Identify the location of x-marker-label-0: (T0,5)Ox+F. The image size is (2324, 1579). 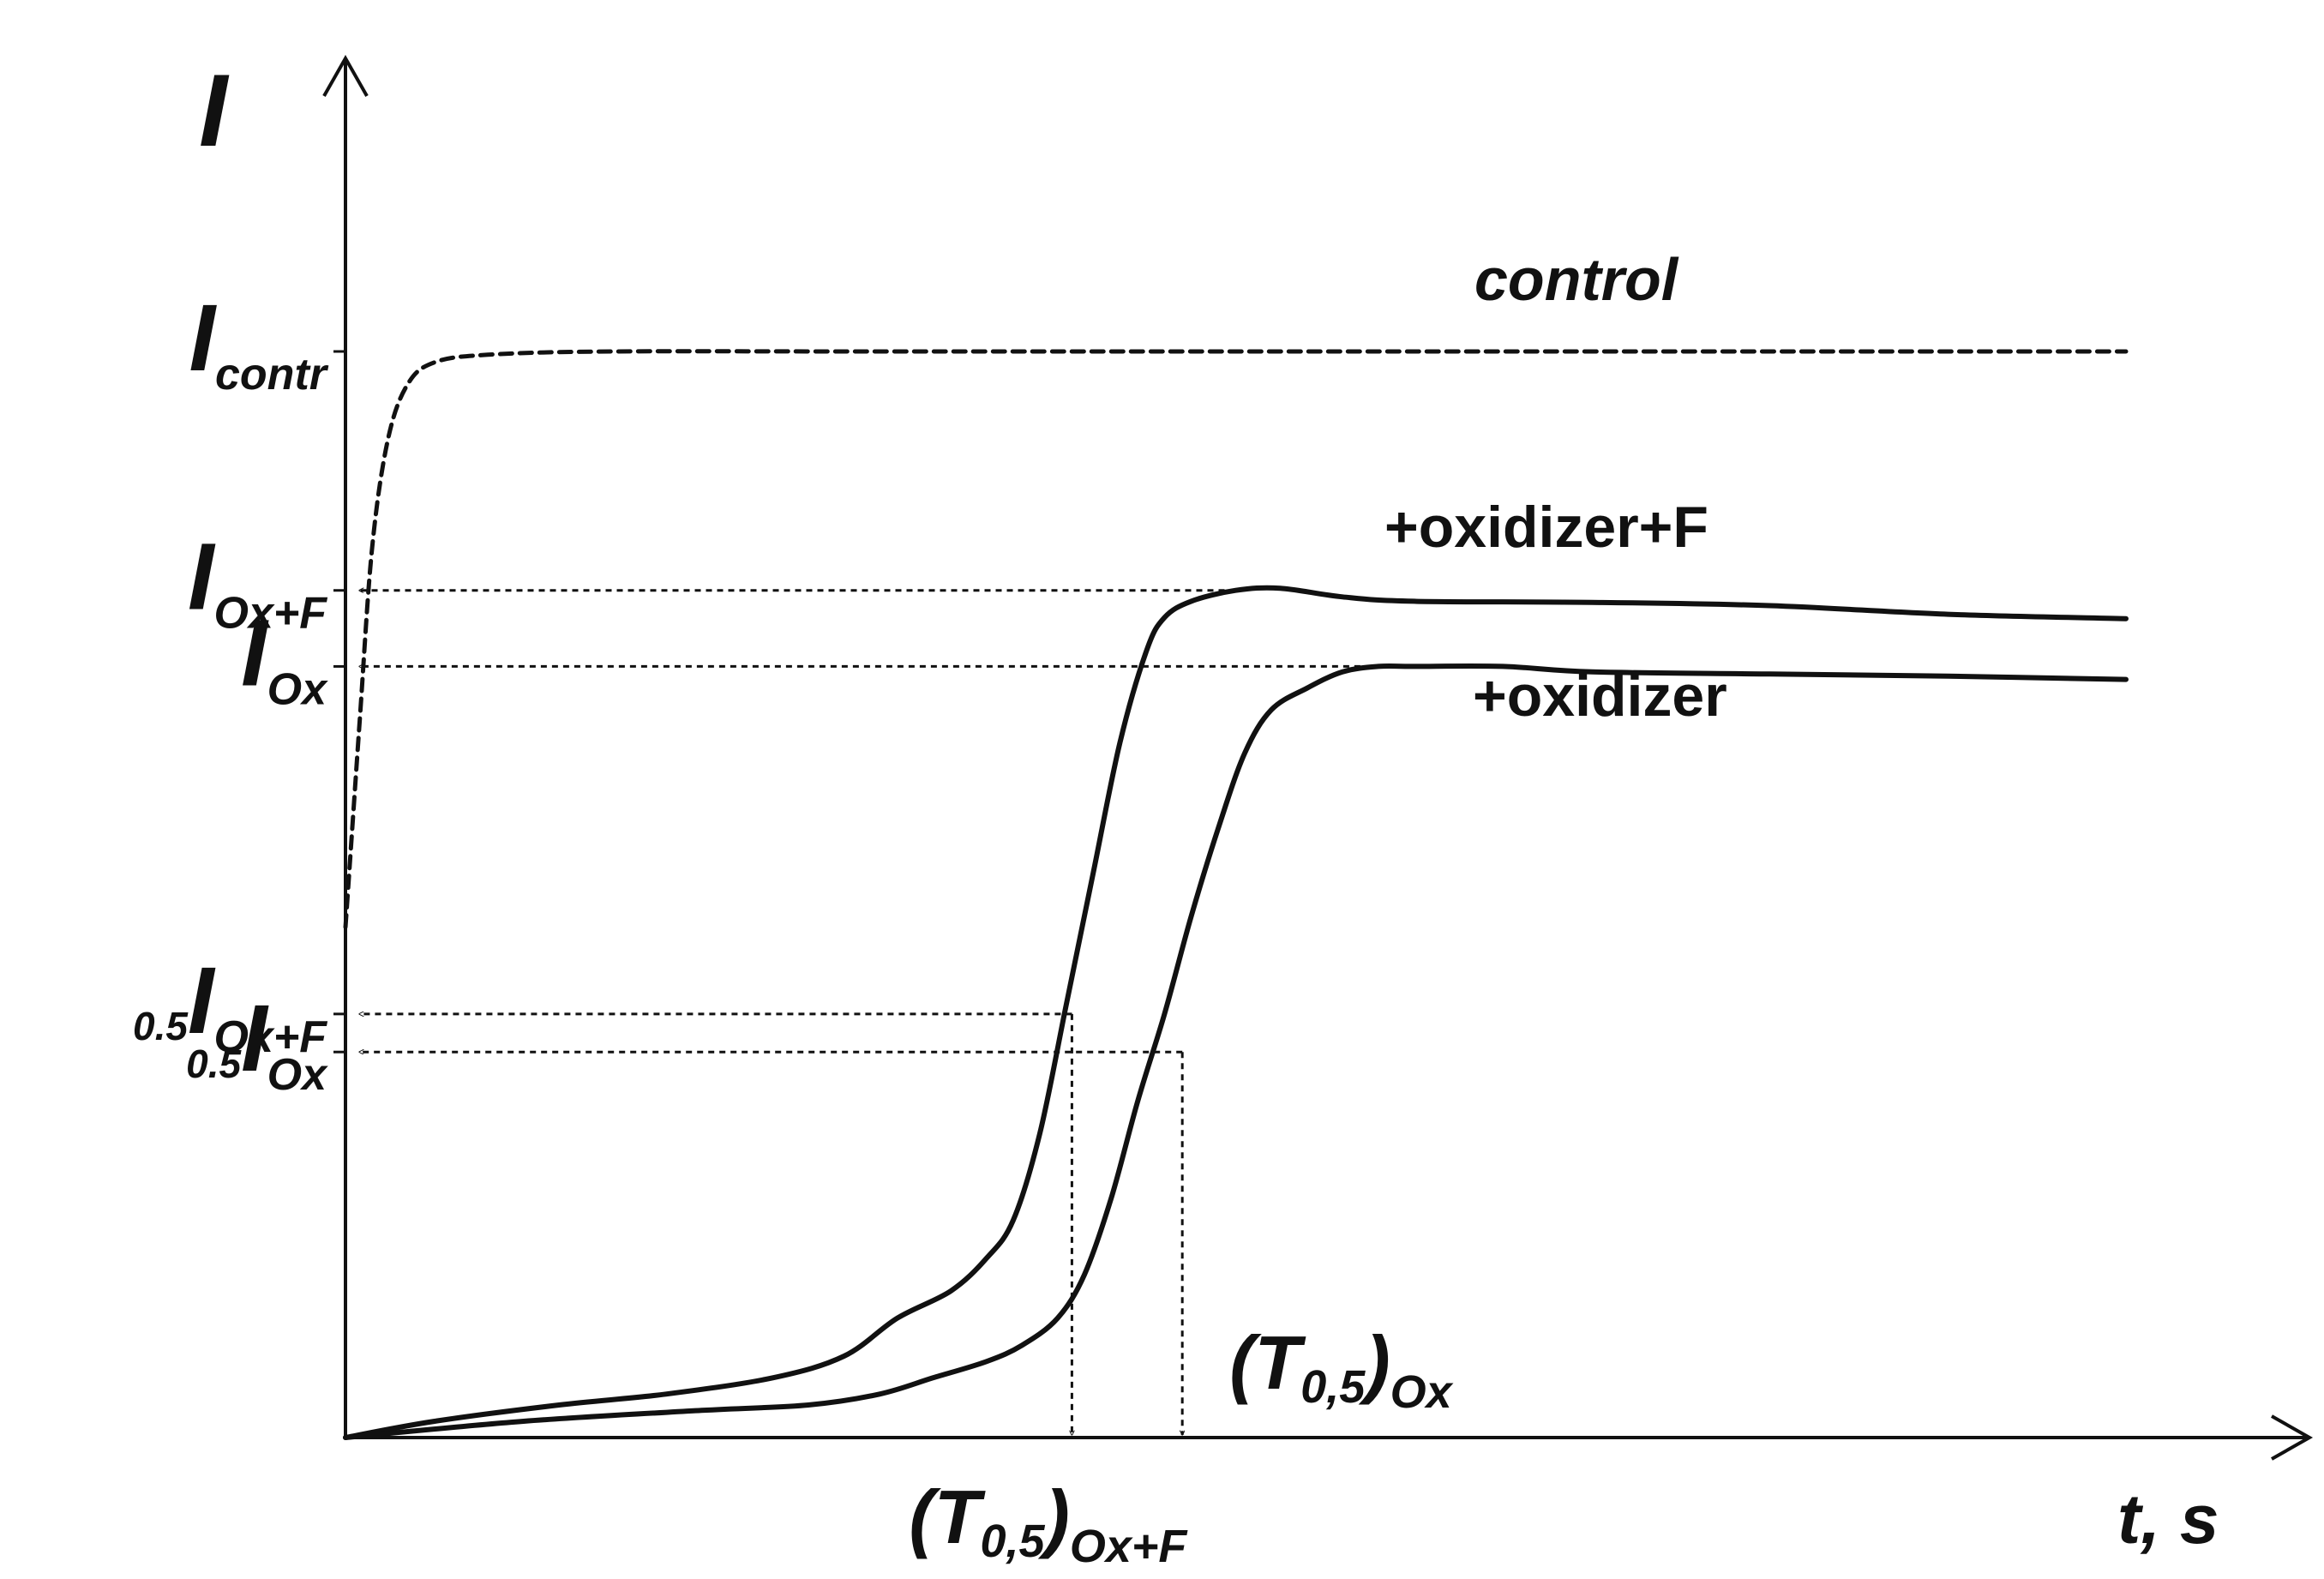
(1049, 1523).